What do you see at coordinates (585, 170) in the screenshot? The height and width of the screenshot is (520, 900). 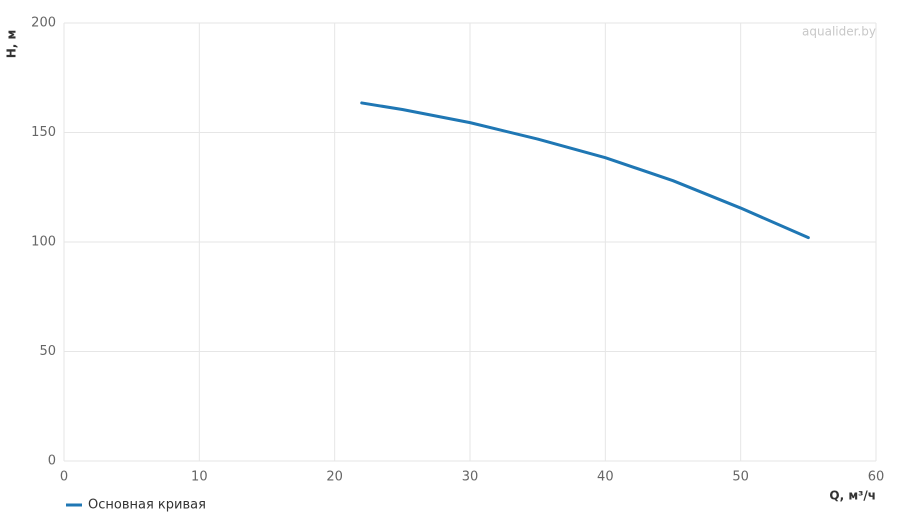 I see `line-series` at bounding box center [585, 170].